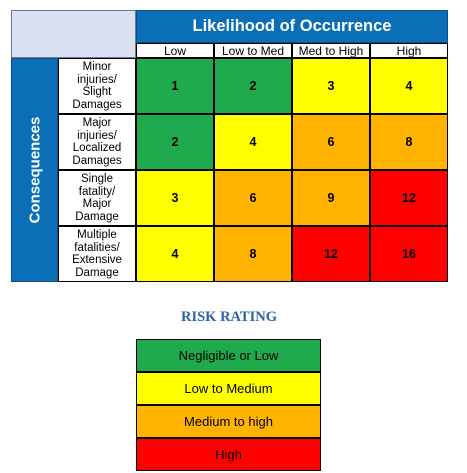 The image size is (467, 473). I want to click on row-header-single-fatality: Single fatality/ Major Damage, so click(97, 198).